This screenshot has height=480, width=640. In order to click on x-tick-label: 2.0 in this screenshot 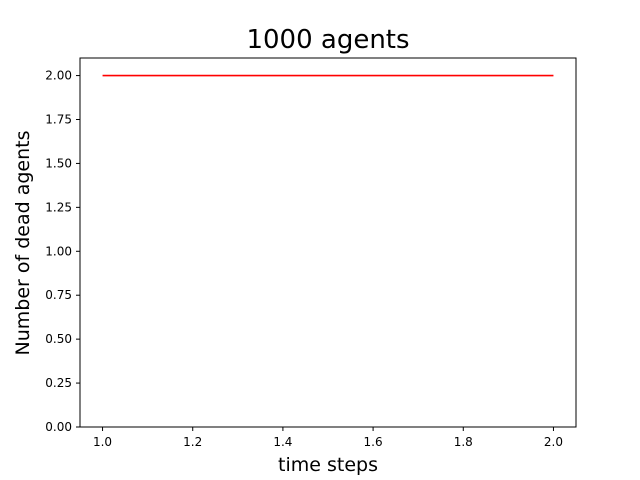, I will do `click(553, 442)`.